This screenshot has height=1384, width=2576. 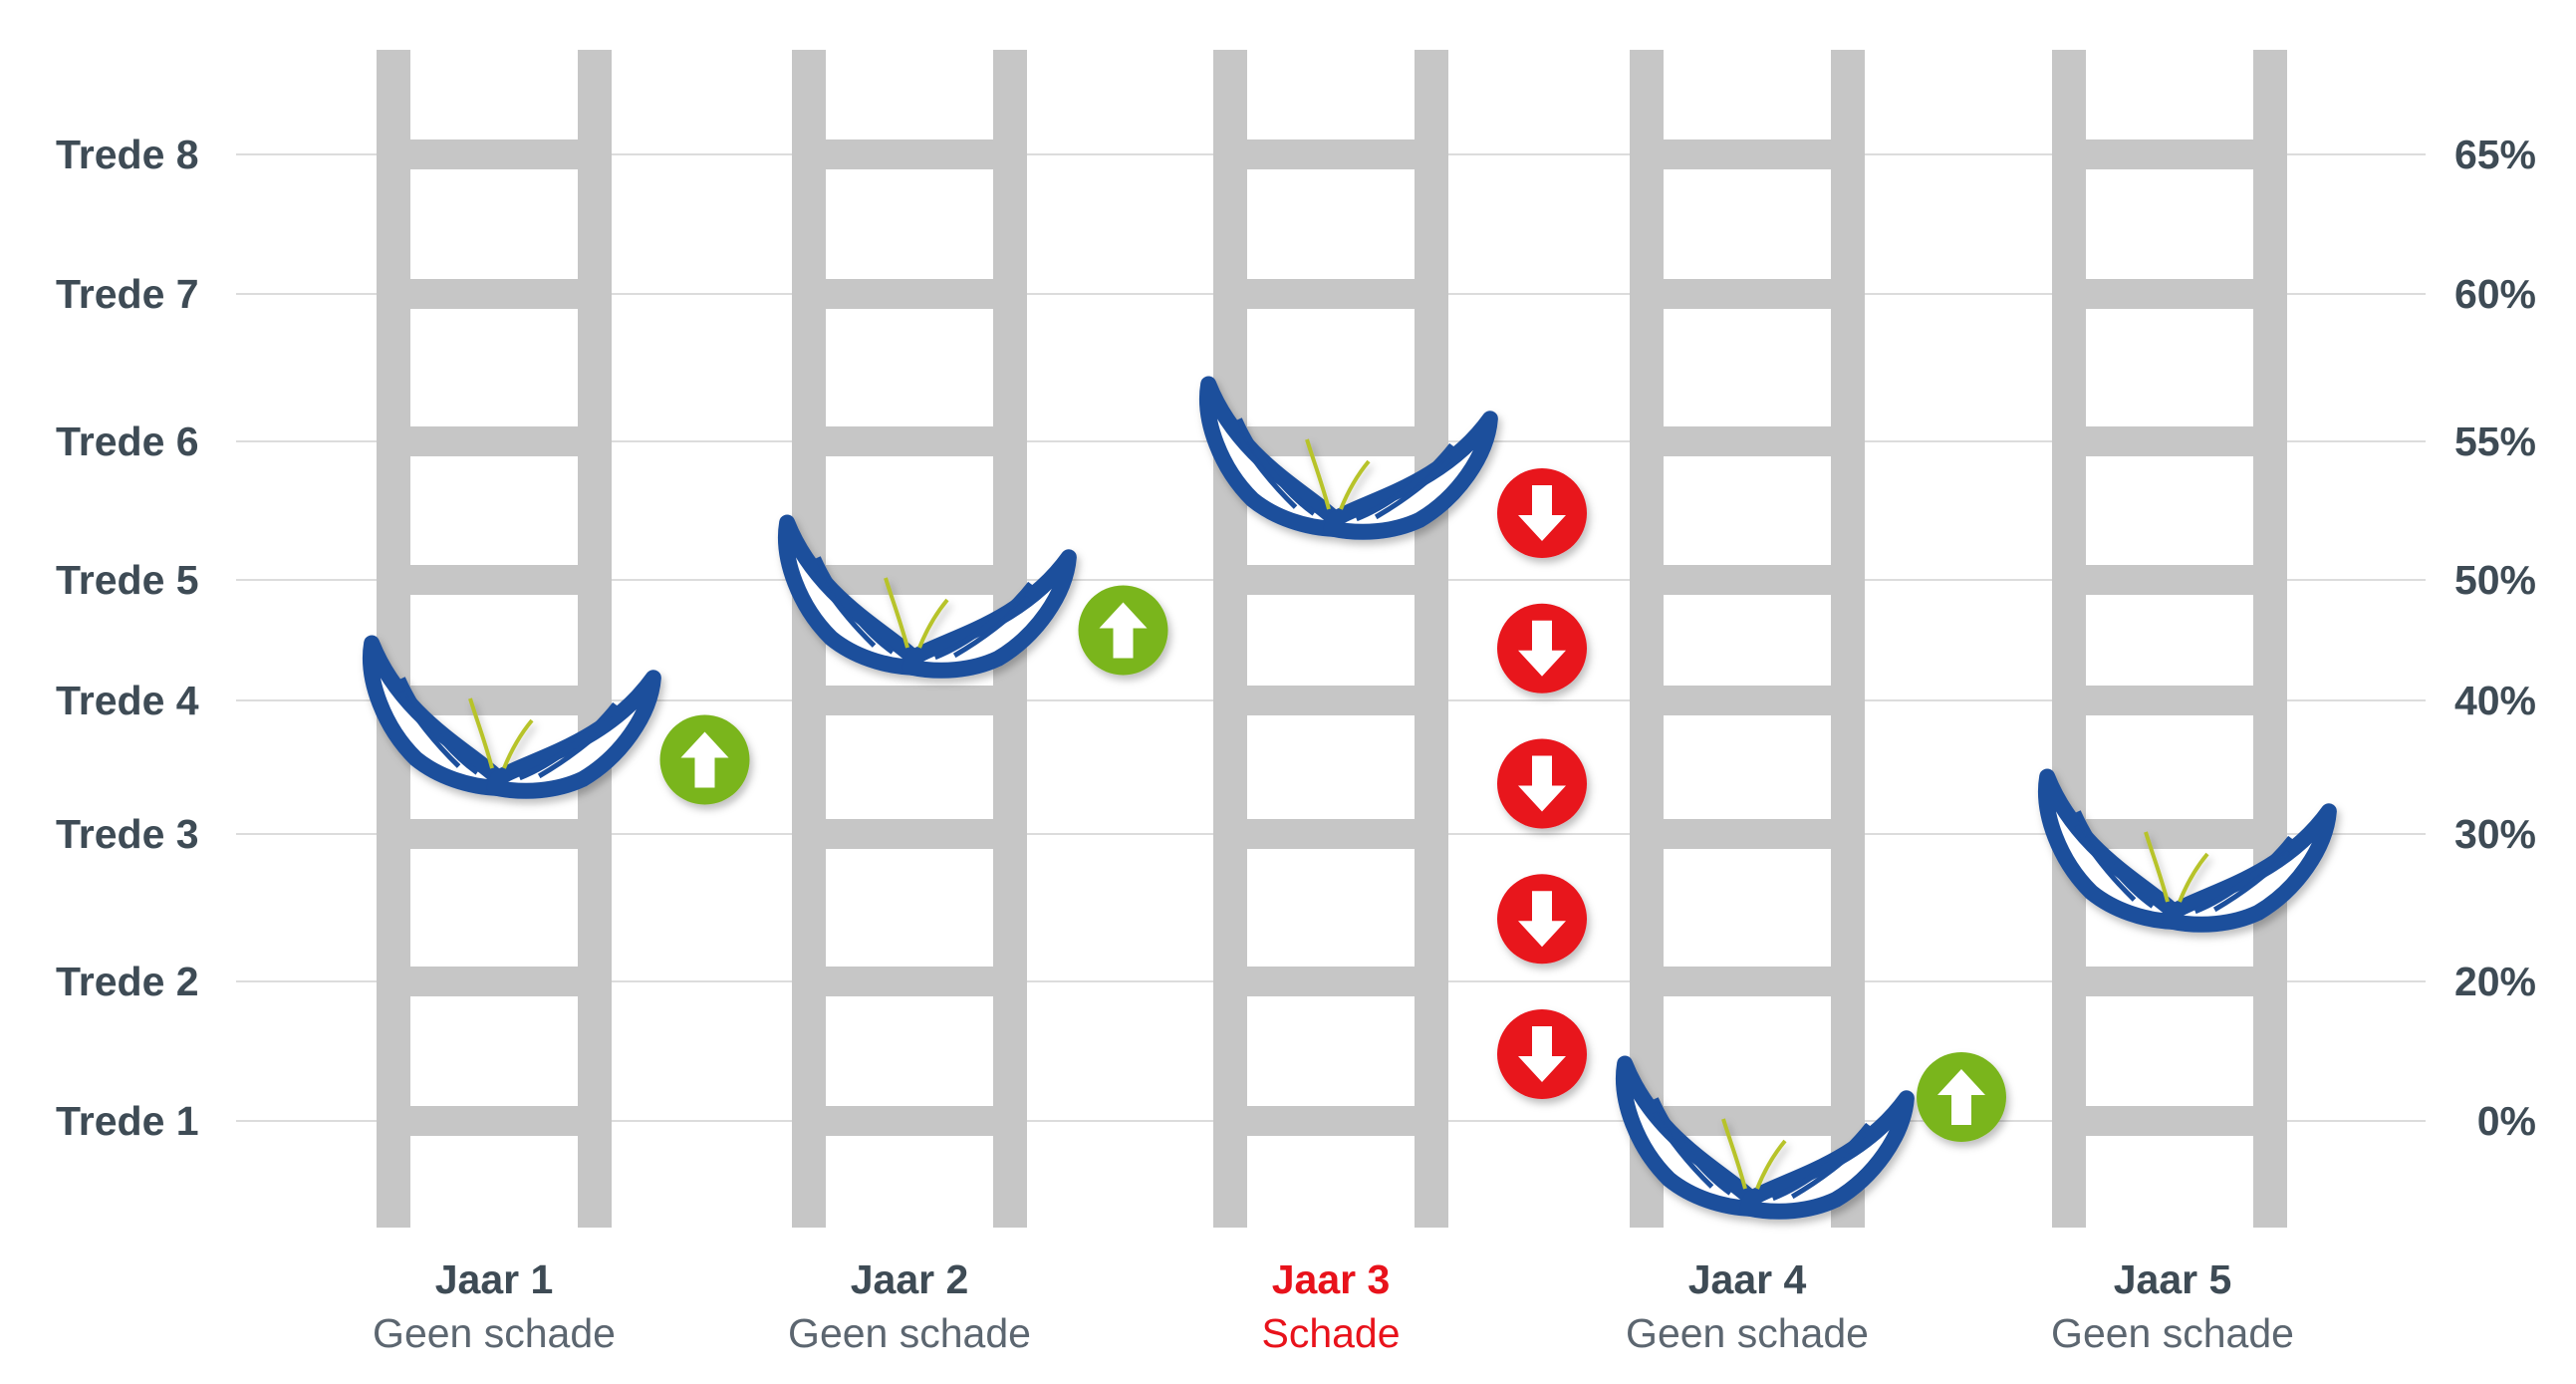 I want to click on step-label: Trede 8, so click(x=127, y=155).